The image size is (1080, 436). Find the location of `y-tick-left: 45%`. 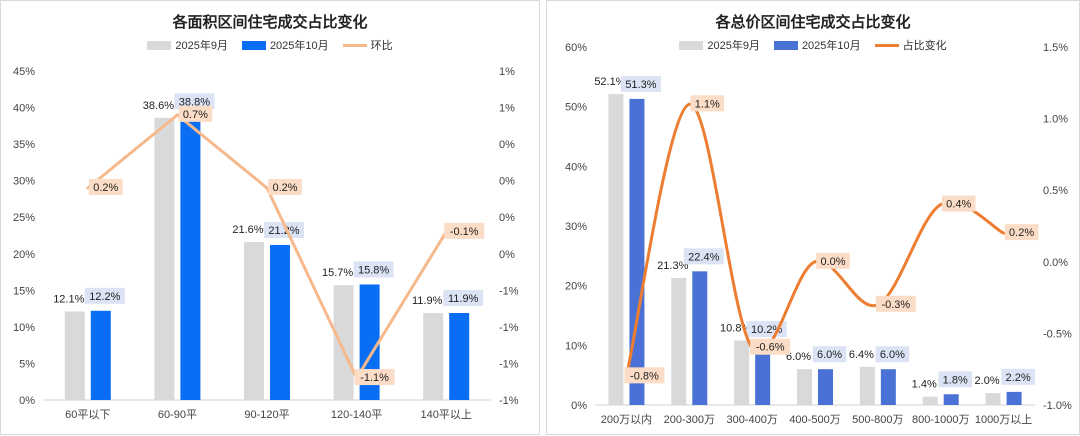

y-tick-left: 45% is located at coordinates (24, 72).